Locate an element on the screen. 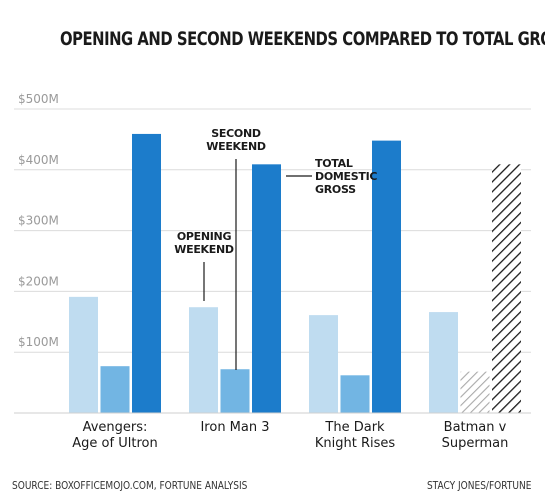  y-tick-label: $500M is located at coordinates (38, 99).